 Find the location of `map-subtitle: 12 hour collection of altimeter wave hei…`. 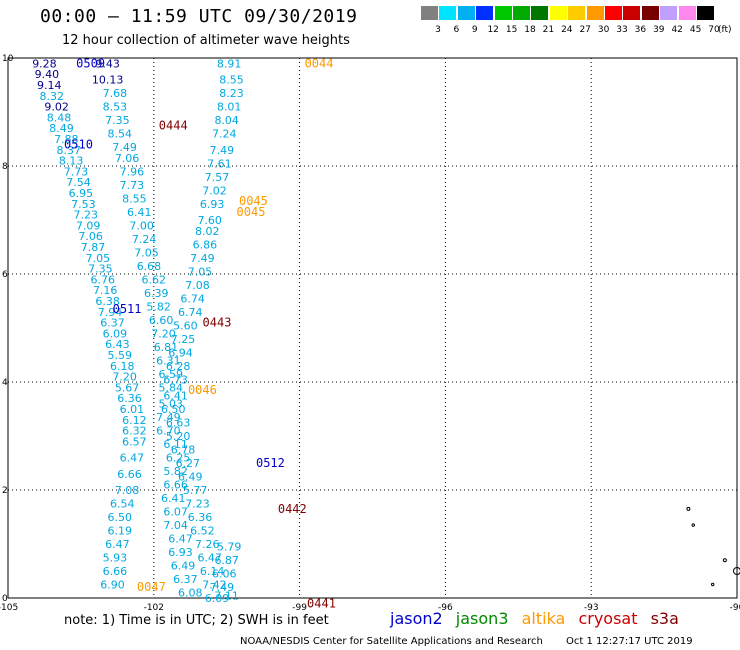

map-subtitle: 12 hour collection of altimeter wave hei… is located at coordinates (206, 40).